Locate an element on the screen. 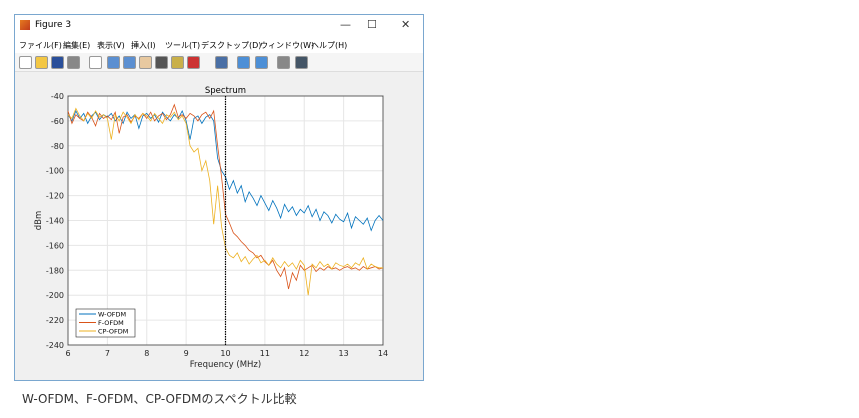  new-file-icon is located at coordinates (25, 62).